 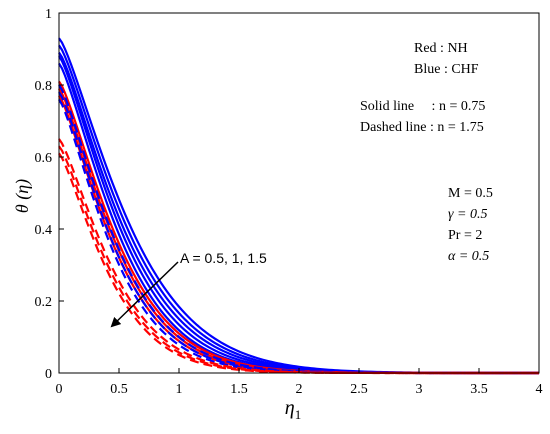 I want to click on parameter-gamma: γ = 0.5, so click(x=467, y=214).